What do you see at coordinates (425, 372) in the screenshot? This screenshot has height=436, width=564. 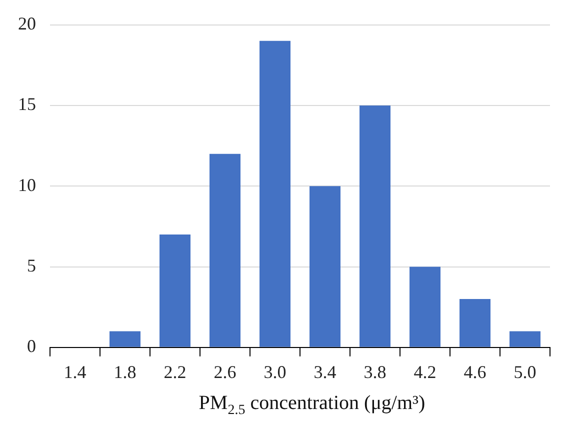 I see `x-tick-label: 4.2` at bounding box center [425, 372].